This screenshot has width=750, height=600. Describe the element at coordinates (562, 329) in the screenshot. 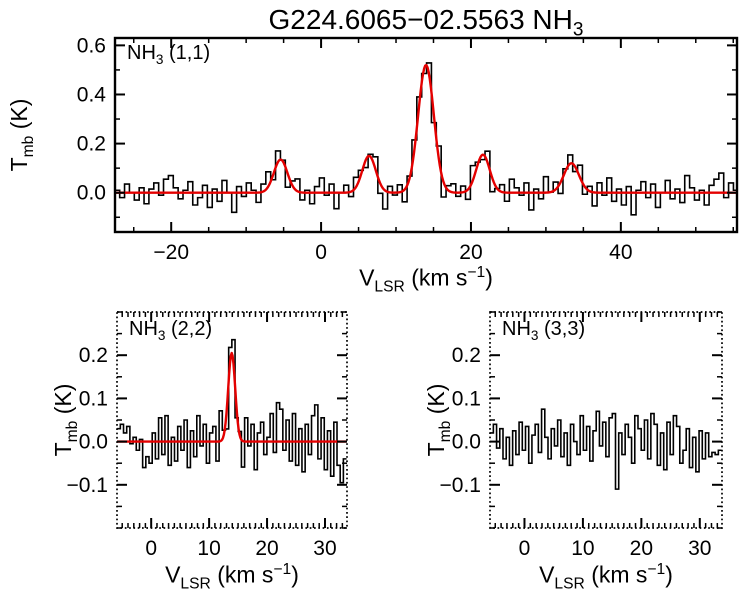

I see `panel-label-post: (3,3)` at that location.